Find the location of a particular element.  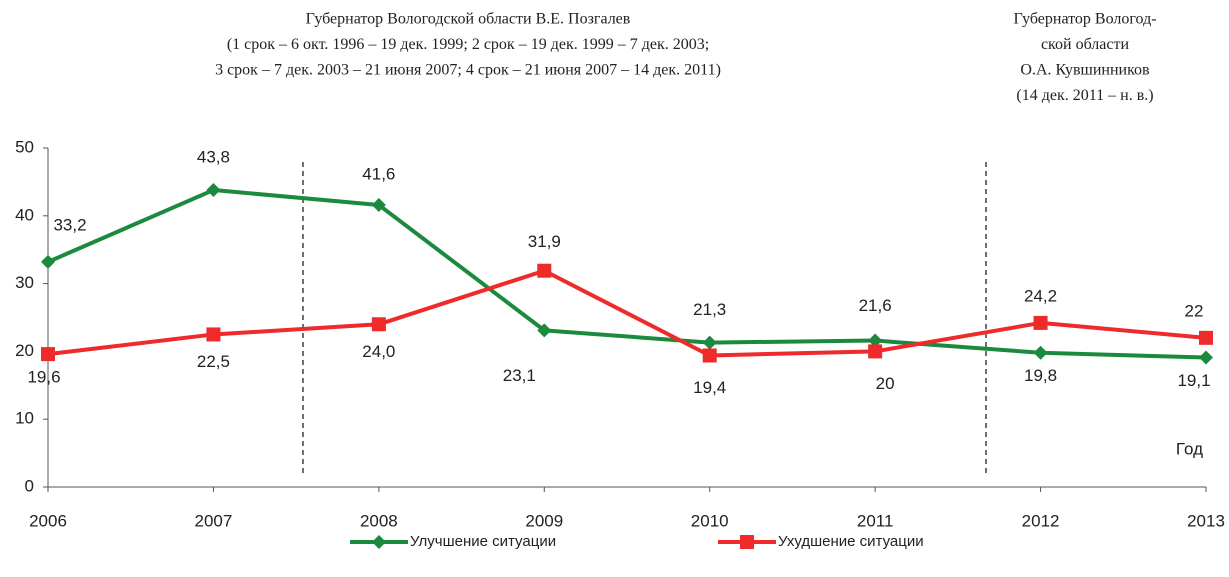

data-label: 20 is located at coordinates (885, 383).